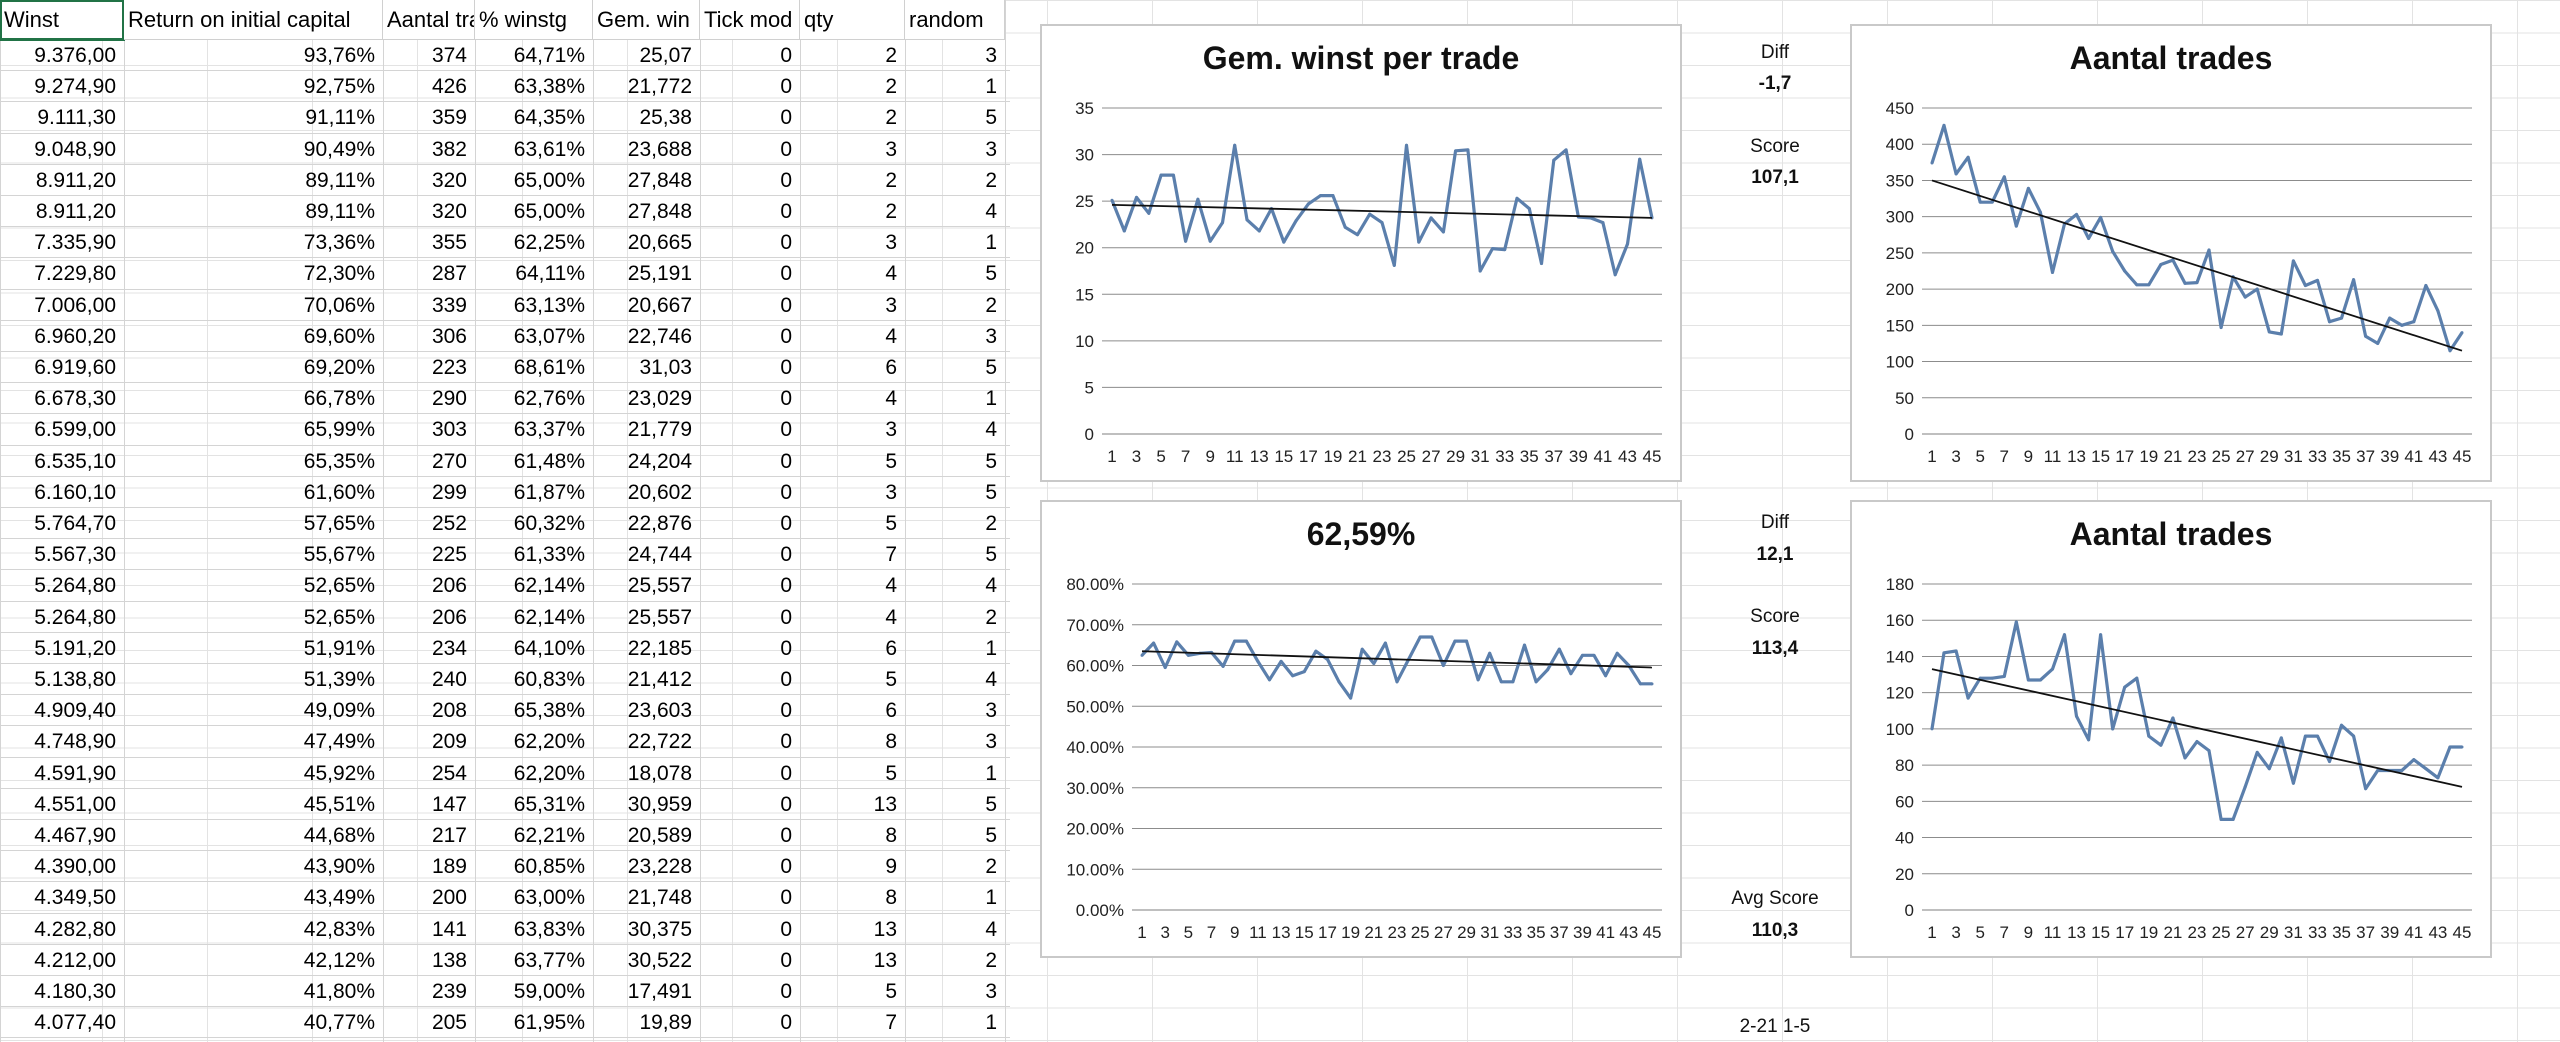  Describe the element at coordinates (1775, 177) in the screenshot. I see `score-value-1: 107,1` at that location.